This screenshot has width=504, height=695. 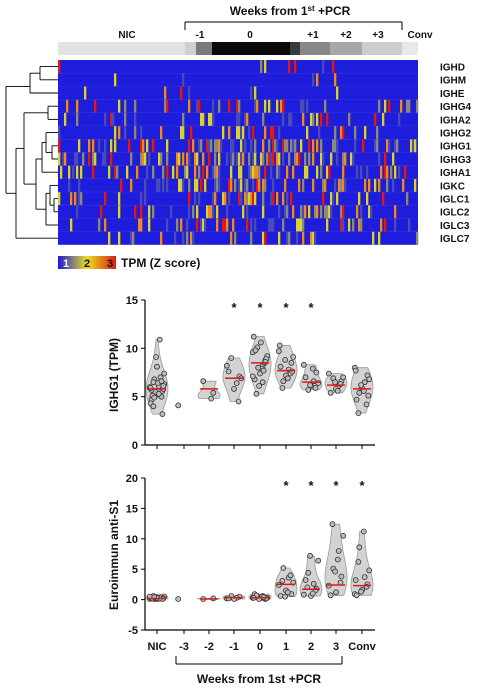 What do you see at coordinates (66, 264) in the screenshot?
I see `legend-tick-1: 1` at bounding box center [66, 264].